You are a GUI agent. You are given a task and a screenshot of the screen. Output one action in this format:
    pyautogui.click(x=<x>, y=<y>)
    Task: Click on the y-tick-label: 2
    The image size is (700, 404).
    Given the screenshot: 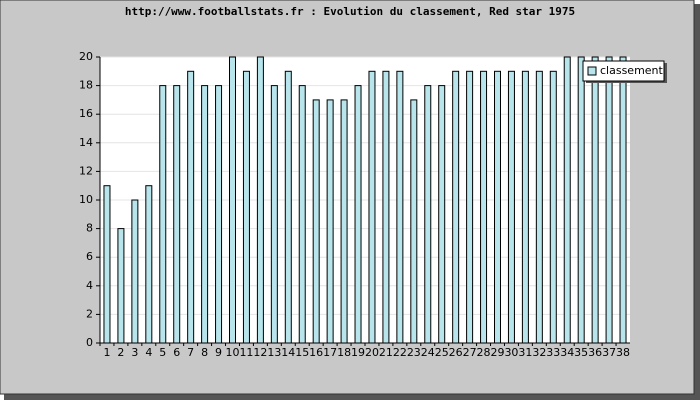 What is the action you would take?
    pyautogui.click(x=89, y=313)
    